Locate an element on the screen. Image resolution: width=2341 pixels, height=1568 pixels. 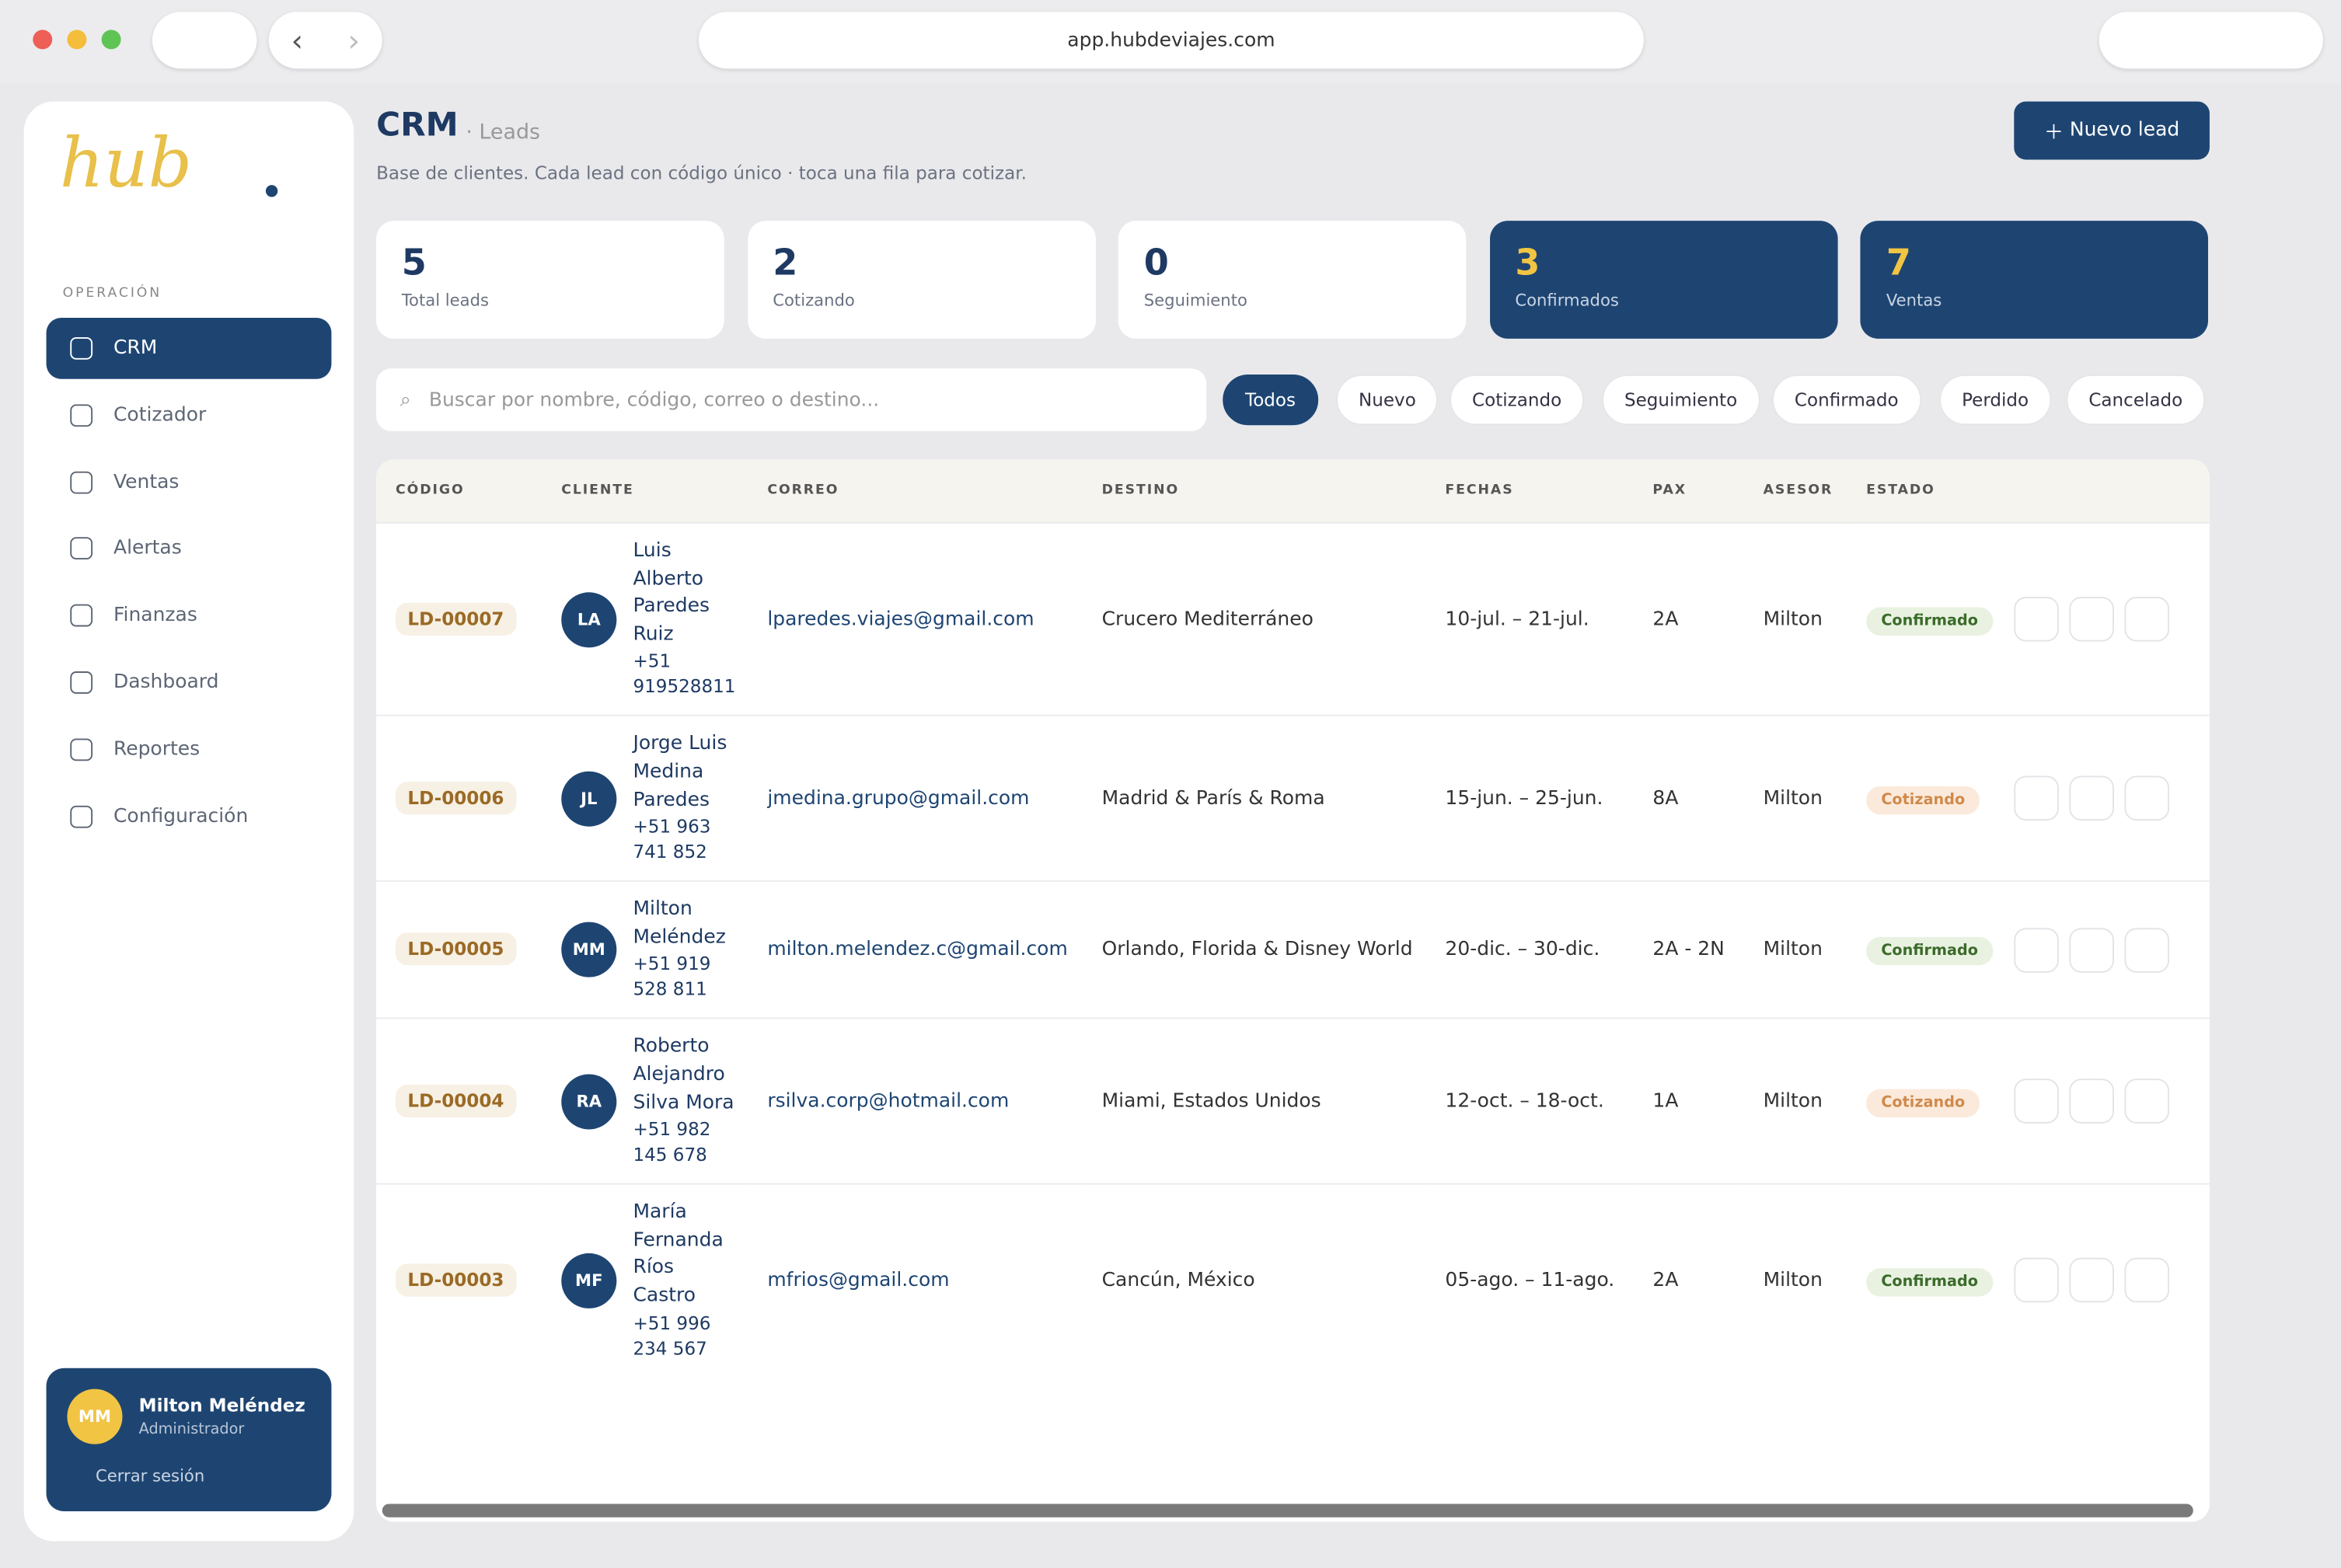
sidebar-toggle is located at coordinates (204, 40).